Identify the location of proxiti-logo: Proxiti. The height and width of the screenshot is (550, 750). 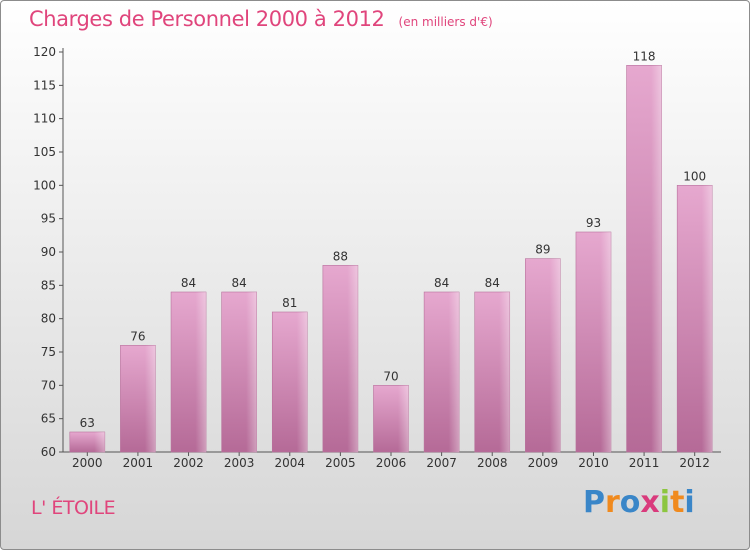
(639, 502).